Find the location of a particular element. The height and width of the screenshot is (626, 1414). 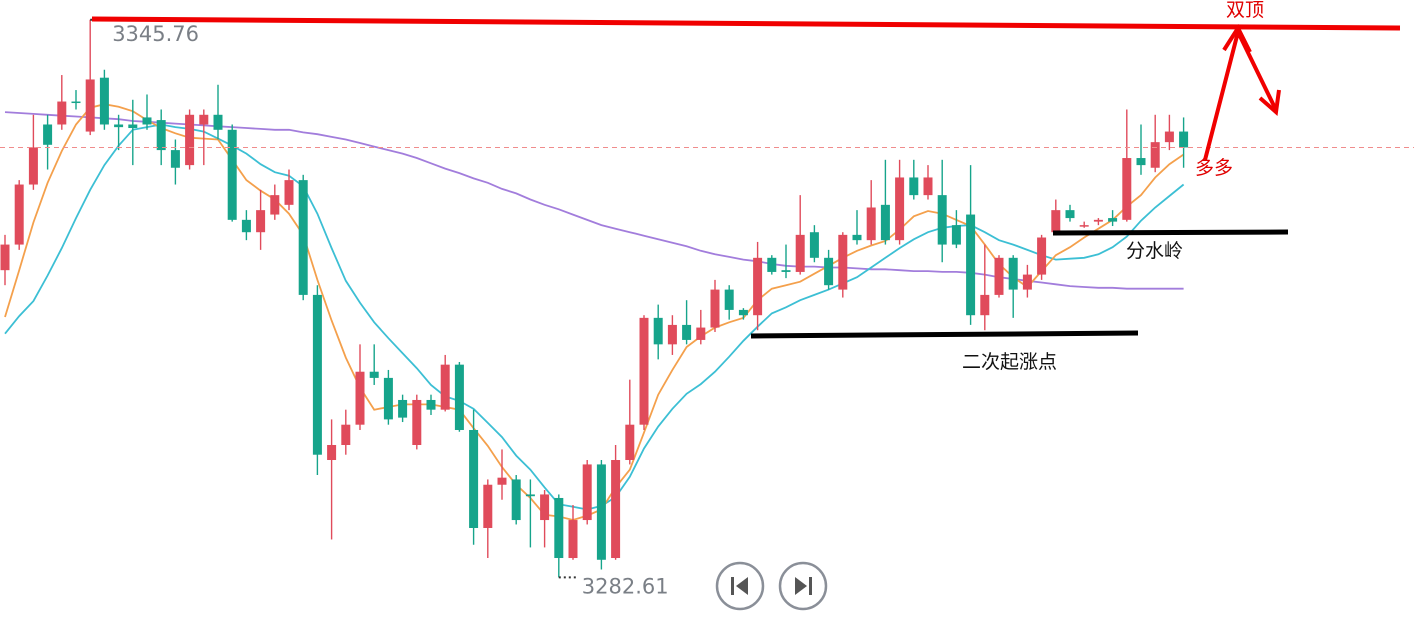

watershed-line is located at coordinates (1170, 232).